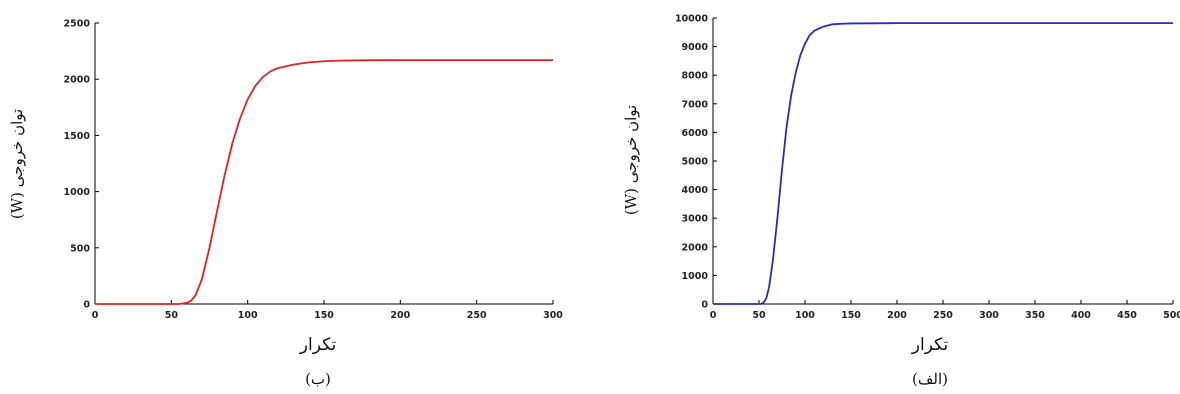 The width and height of the screenshot is (1180, 394). Describe the element at coordinates (1081, 315) in the screenshot. I see `x-tick-label: 400` at that location.